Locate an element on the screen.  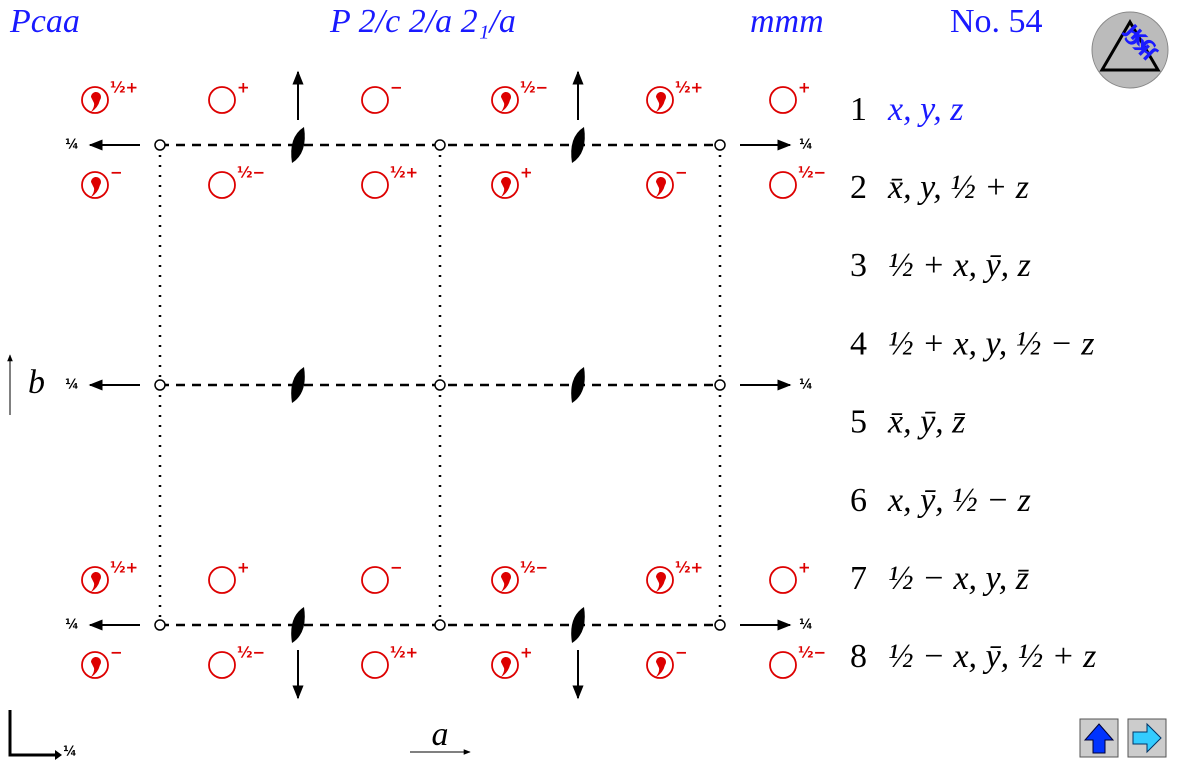
origin-corner is located at coordinates (31, 733).